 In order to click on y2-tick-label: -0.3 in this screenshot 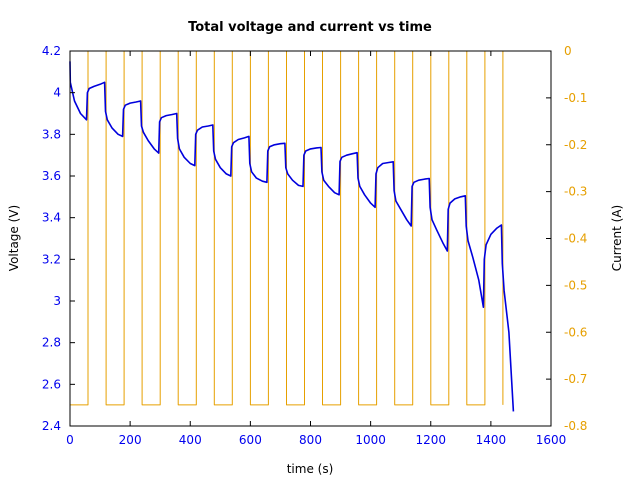, I will do `click(575, 192)`.